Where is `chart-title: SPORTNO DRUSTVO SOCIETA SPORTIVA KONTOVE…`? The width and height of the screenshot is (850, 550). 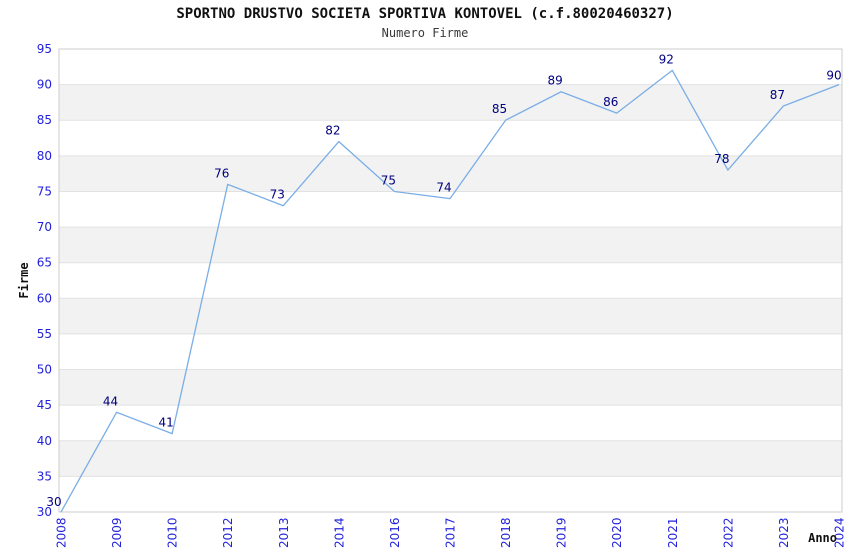 chart-title: SPORTNO DRUSTVO SOCIETA SPORTIVA KONTOVE… is located at coordinates (425, 14).